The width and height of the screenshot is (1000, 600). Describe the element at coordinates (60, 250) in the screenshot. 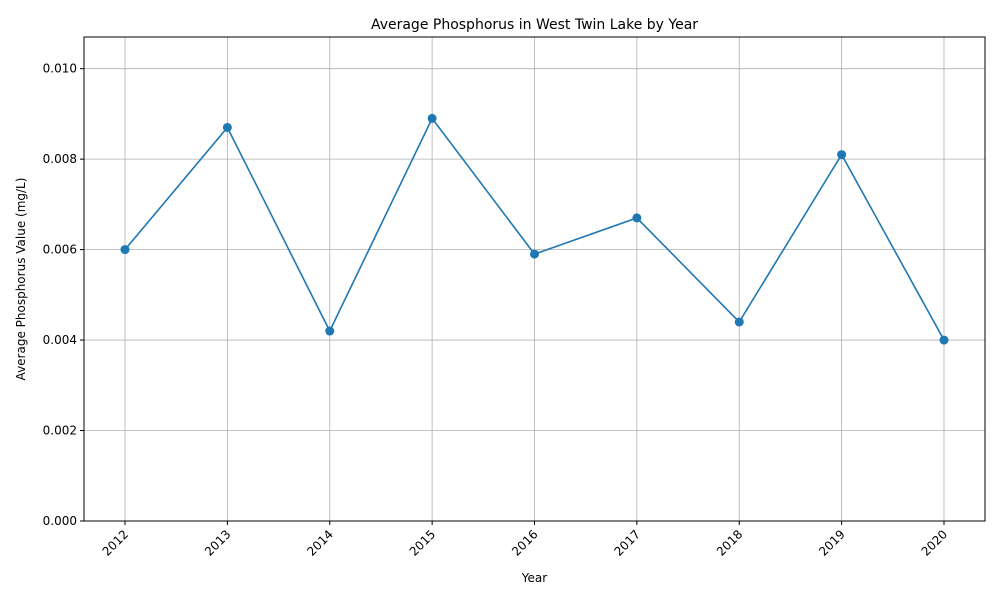

I see `y-tick-label: 0.006` at that location.